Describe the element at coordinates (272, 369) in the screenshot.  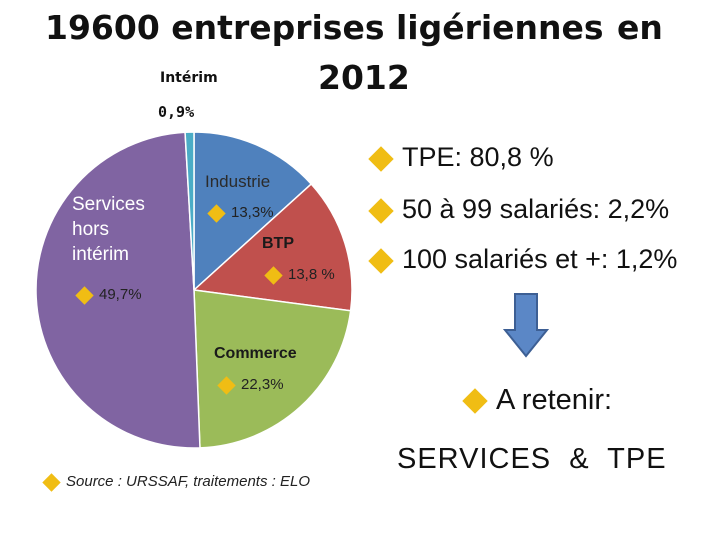
I see `pie-slice-commerce` at that location.